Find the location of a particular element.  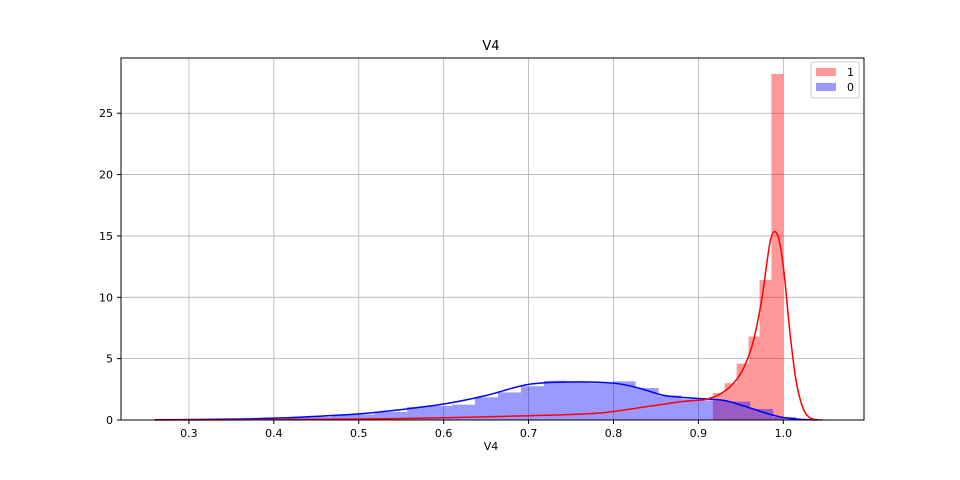

x-tick-label: 0.7 is located at coordinates (529, 433).